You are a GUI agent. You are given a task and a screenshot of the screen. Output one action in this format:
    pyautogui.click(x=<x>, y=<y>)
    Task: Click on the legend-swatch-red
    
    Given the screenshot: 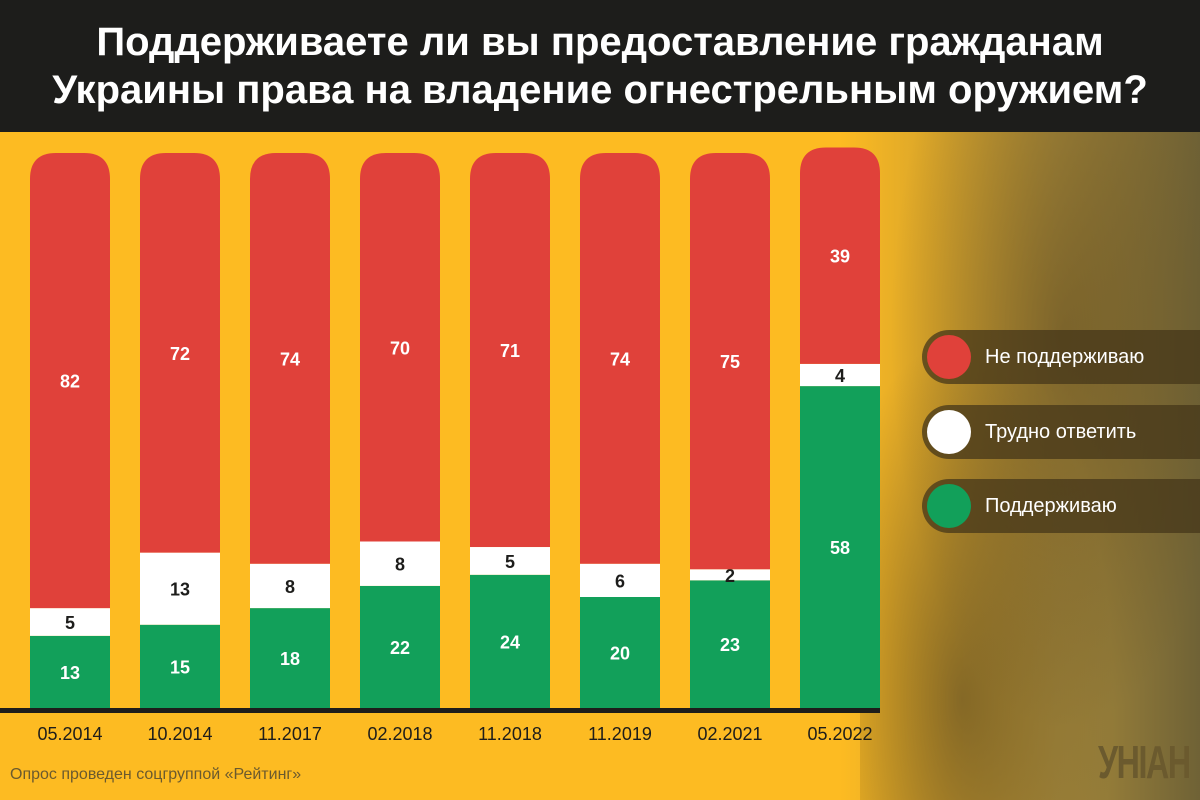 What is the action you would take?
    pyautogui.click(x=949, y=357)
    